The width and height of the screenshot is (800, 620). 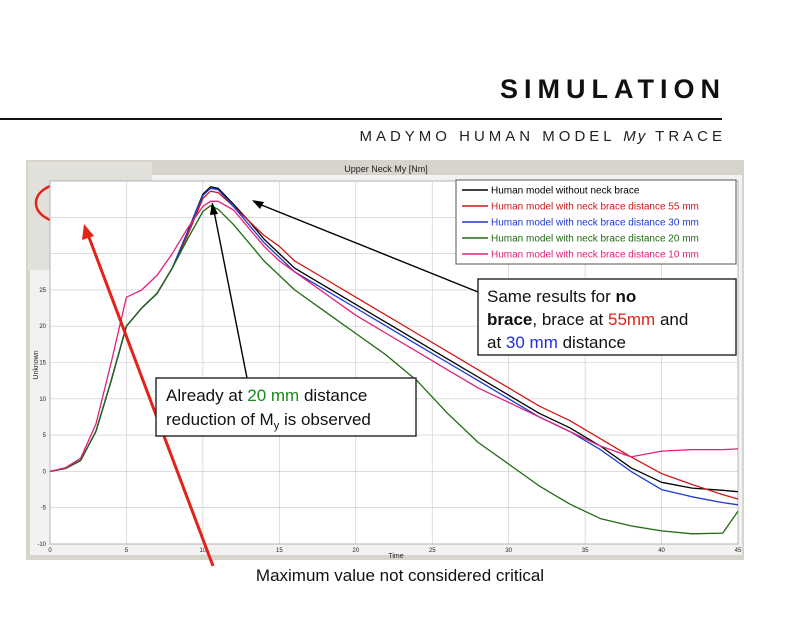 What do you see at coordinates (661, 551) in the screenshot?
I see `x-tick-label: 40` at bounding box center [661, 551].